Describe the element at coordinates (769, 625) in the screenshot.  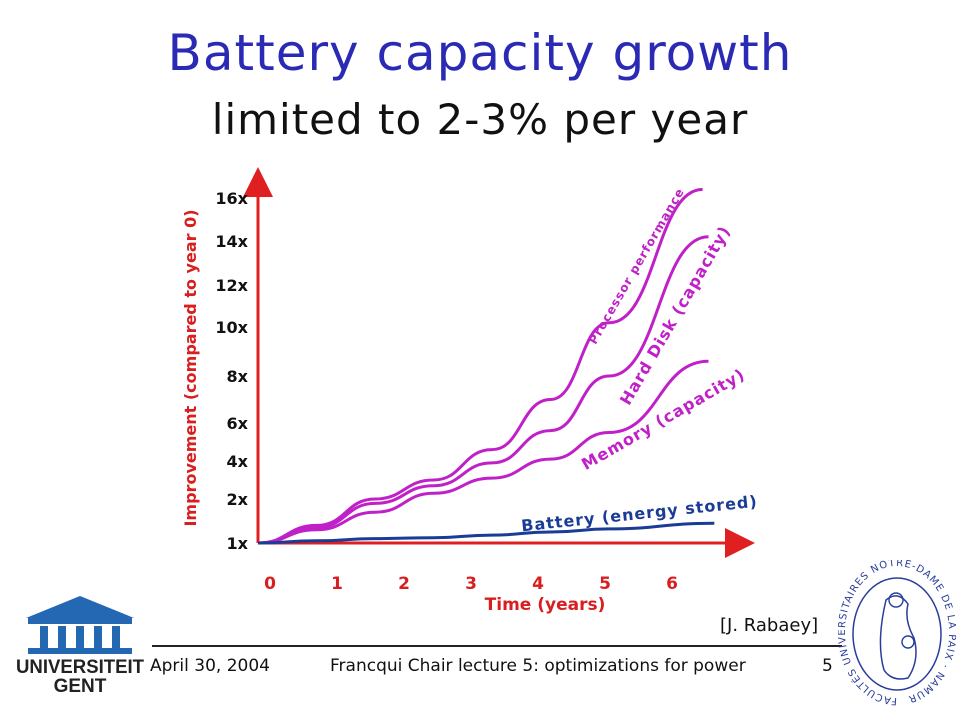
I see `citation: [J. Rabaey]` at that location.